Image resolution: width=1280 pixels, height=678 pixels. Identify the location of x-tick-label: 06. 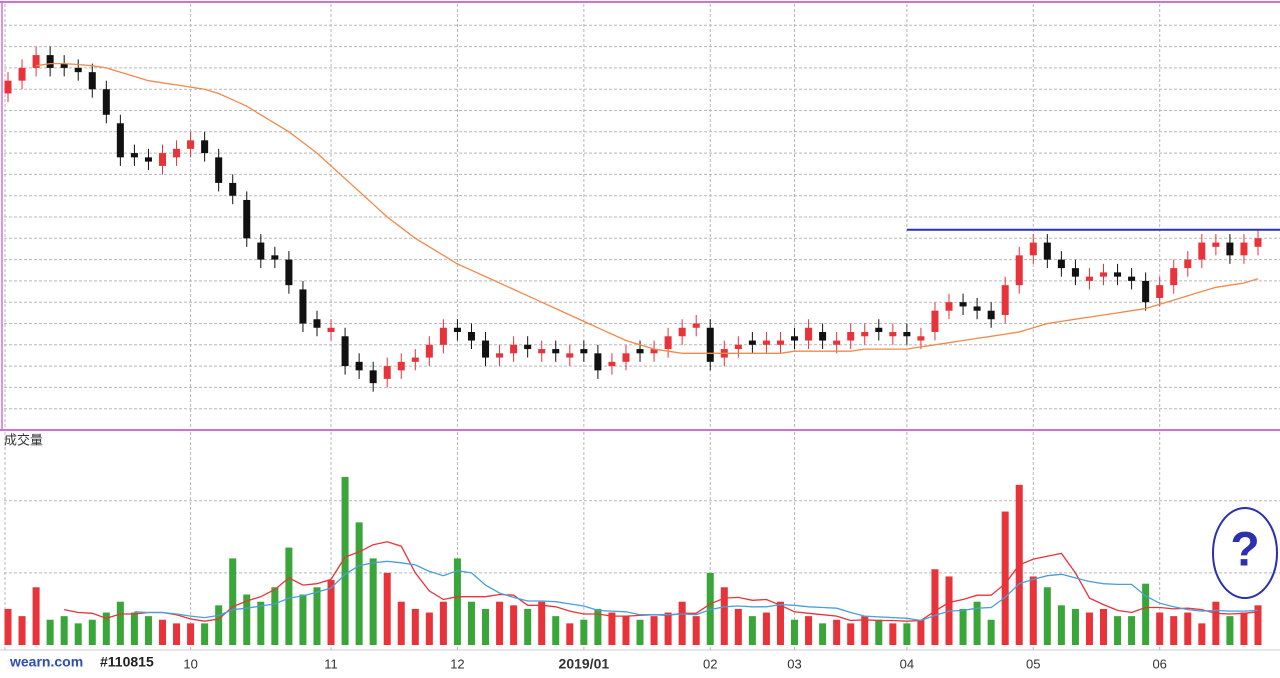
(1159, 663).